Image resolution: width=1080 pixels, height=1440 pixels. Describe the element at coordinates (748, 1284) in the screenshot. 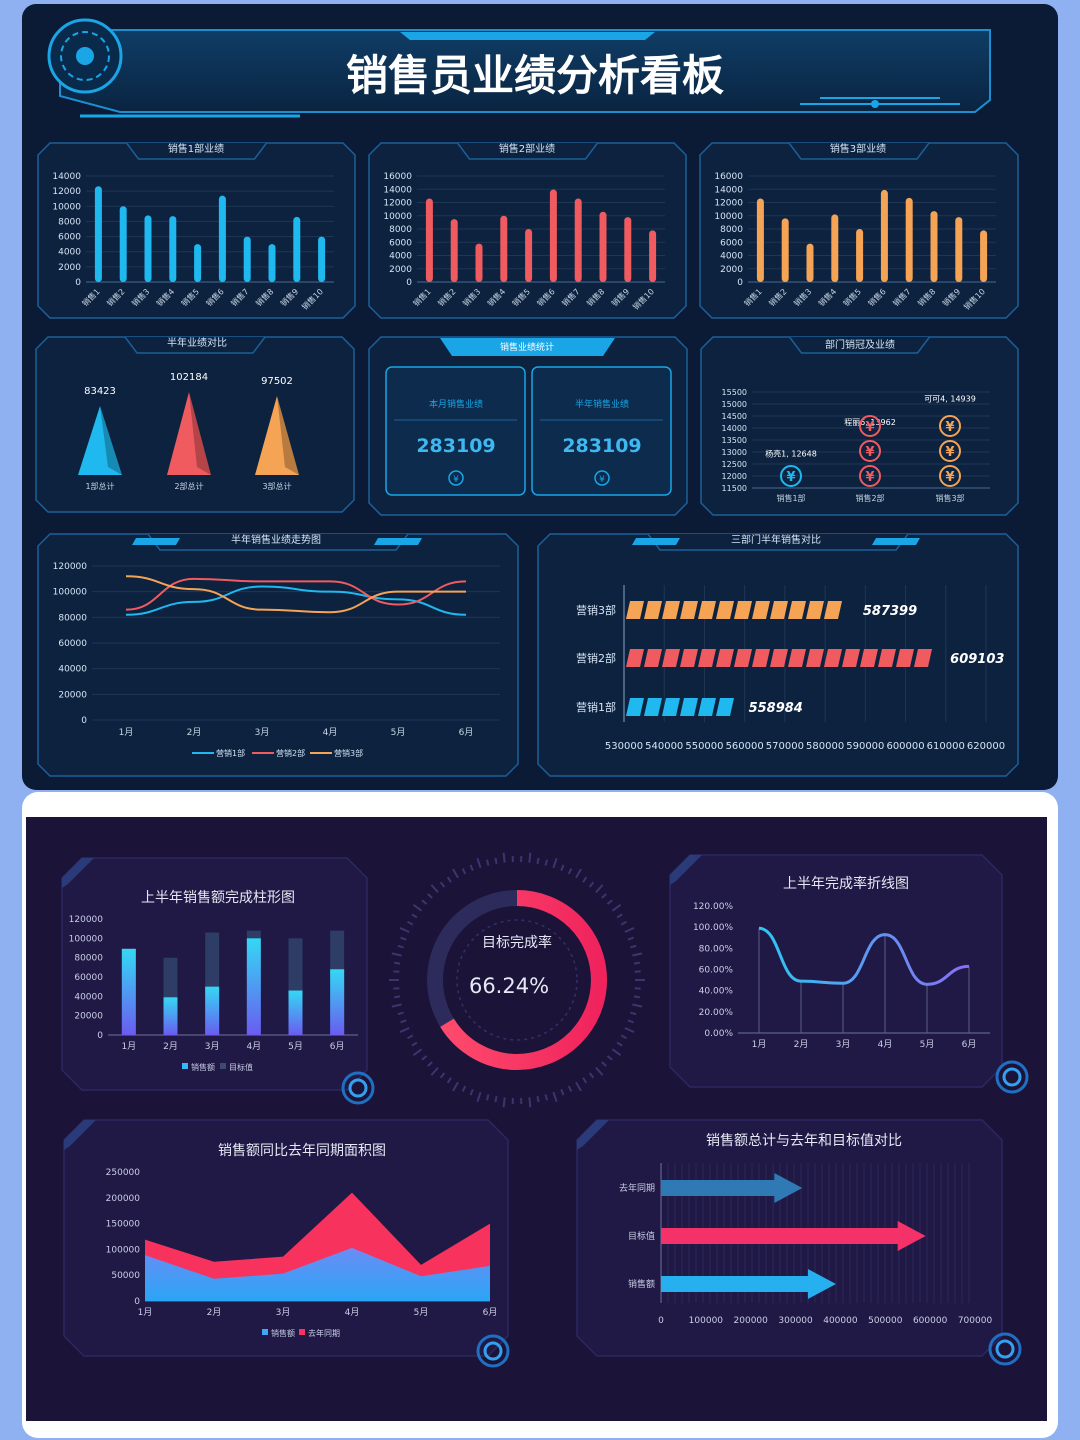

I see `arrow-bar-销售额` at that location.